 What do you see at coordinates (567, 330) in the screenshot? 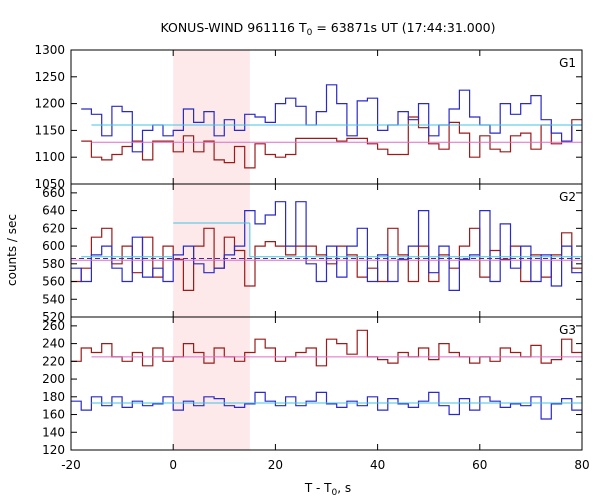
I see `panel-label-g3: G3` at bounding box center [567, 330].